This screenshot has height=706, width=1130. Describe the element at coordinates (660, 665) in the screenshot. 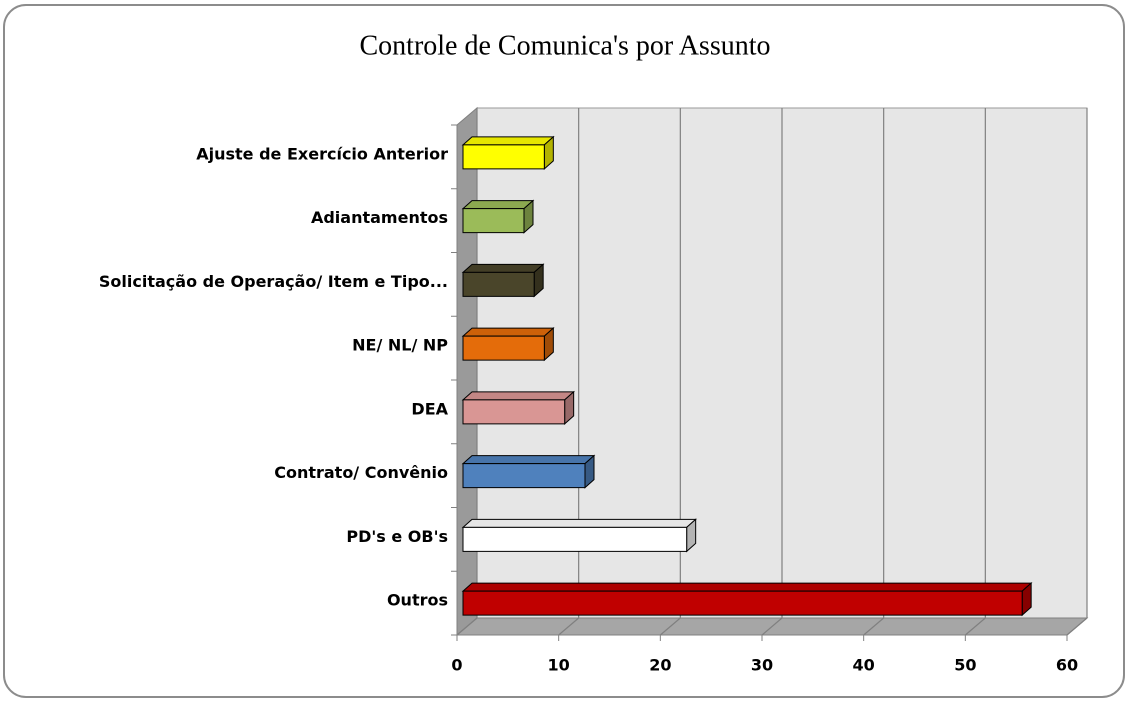

I see `x-tick-label: 20` at that location.